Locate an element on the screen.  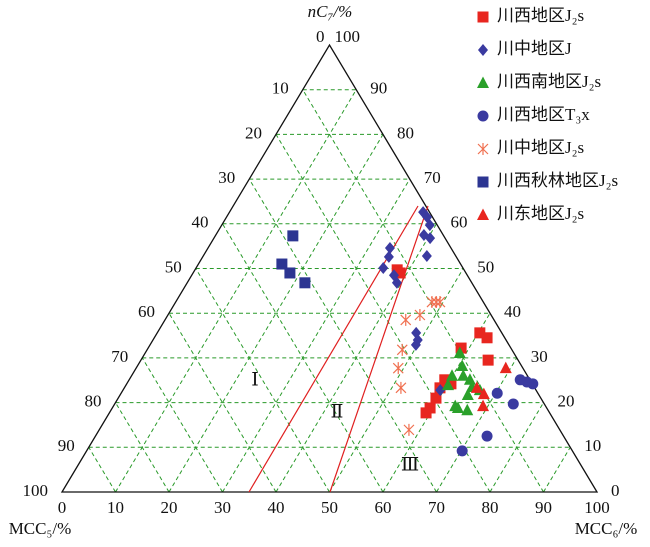
top-tick-label: 60 is located at coordinates (459, 222).